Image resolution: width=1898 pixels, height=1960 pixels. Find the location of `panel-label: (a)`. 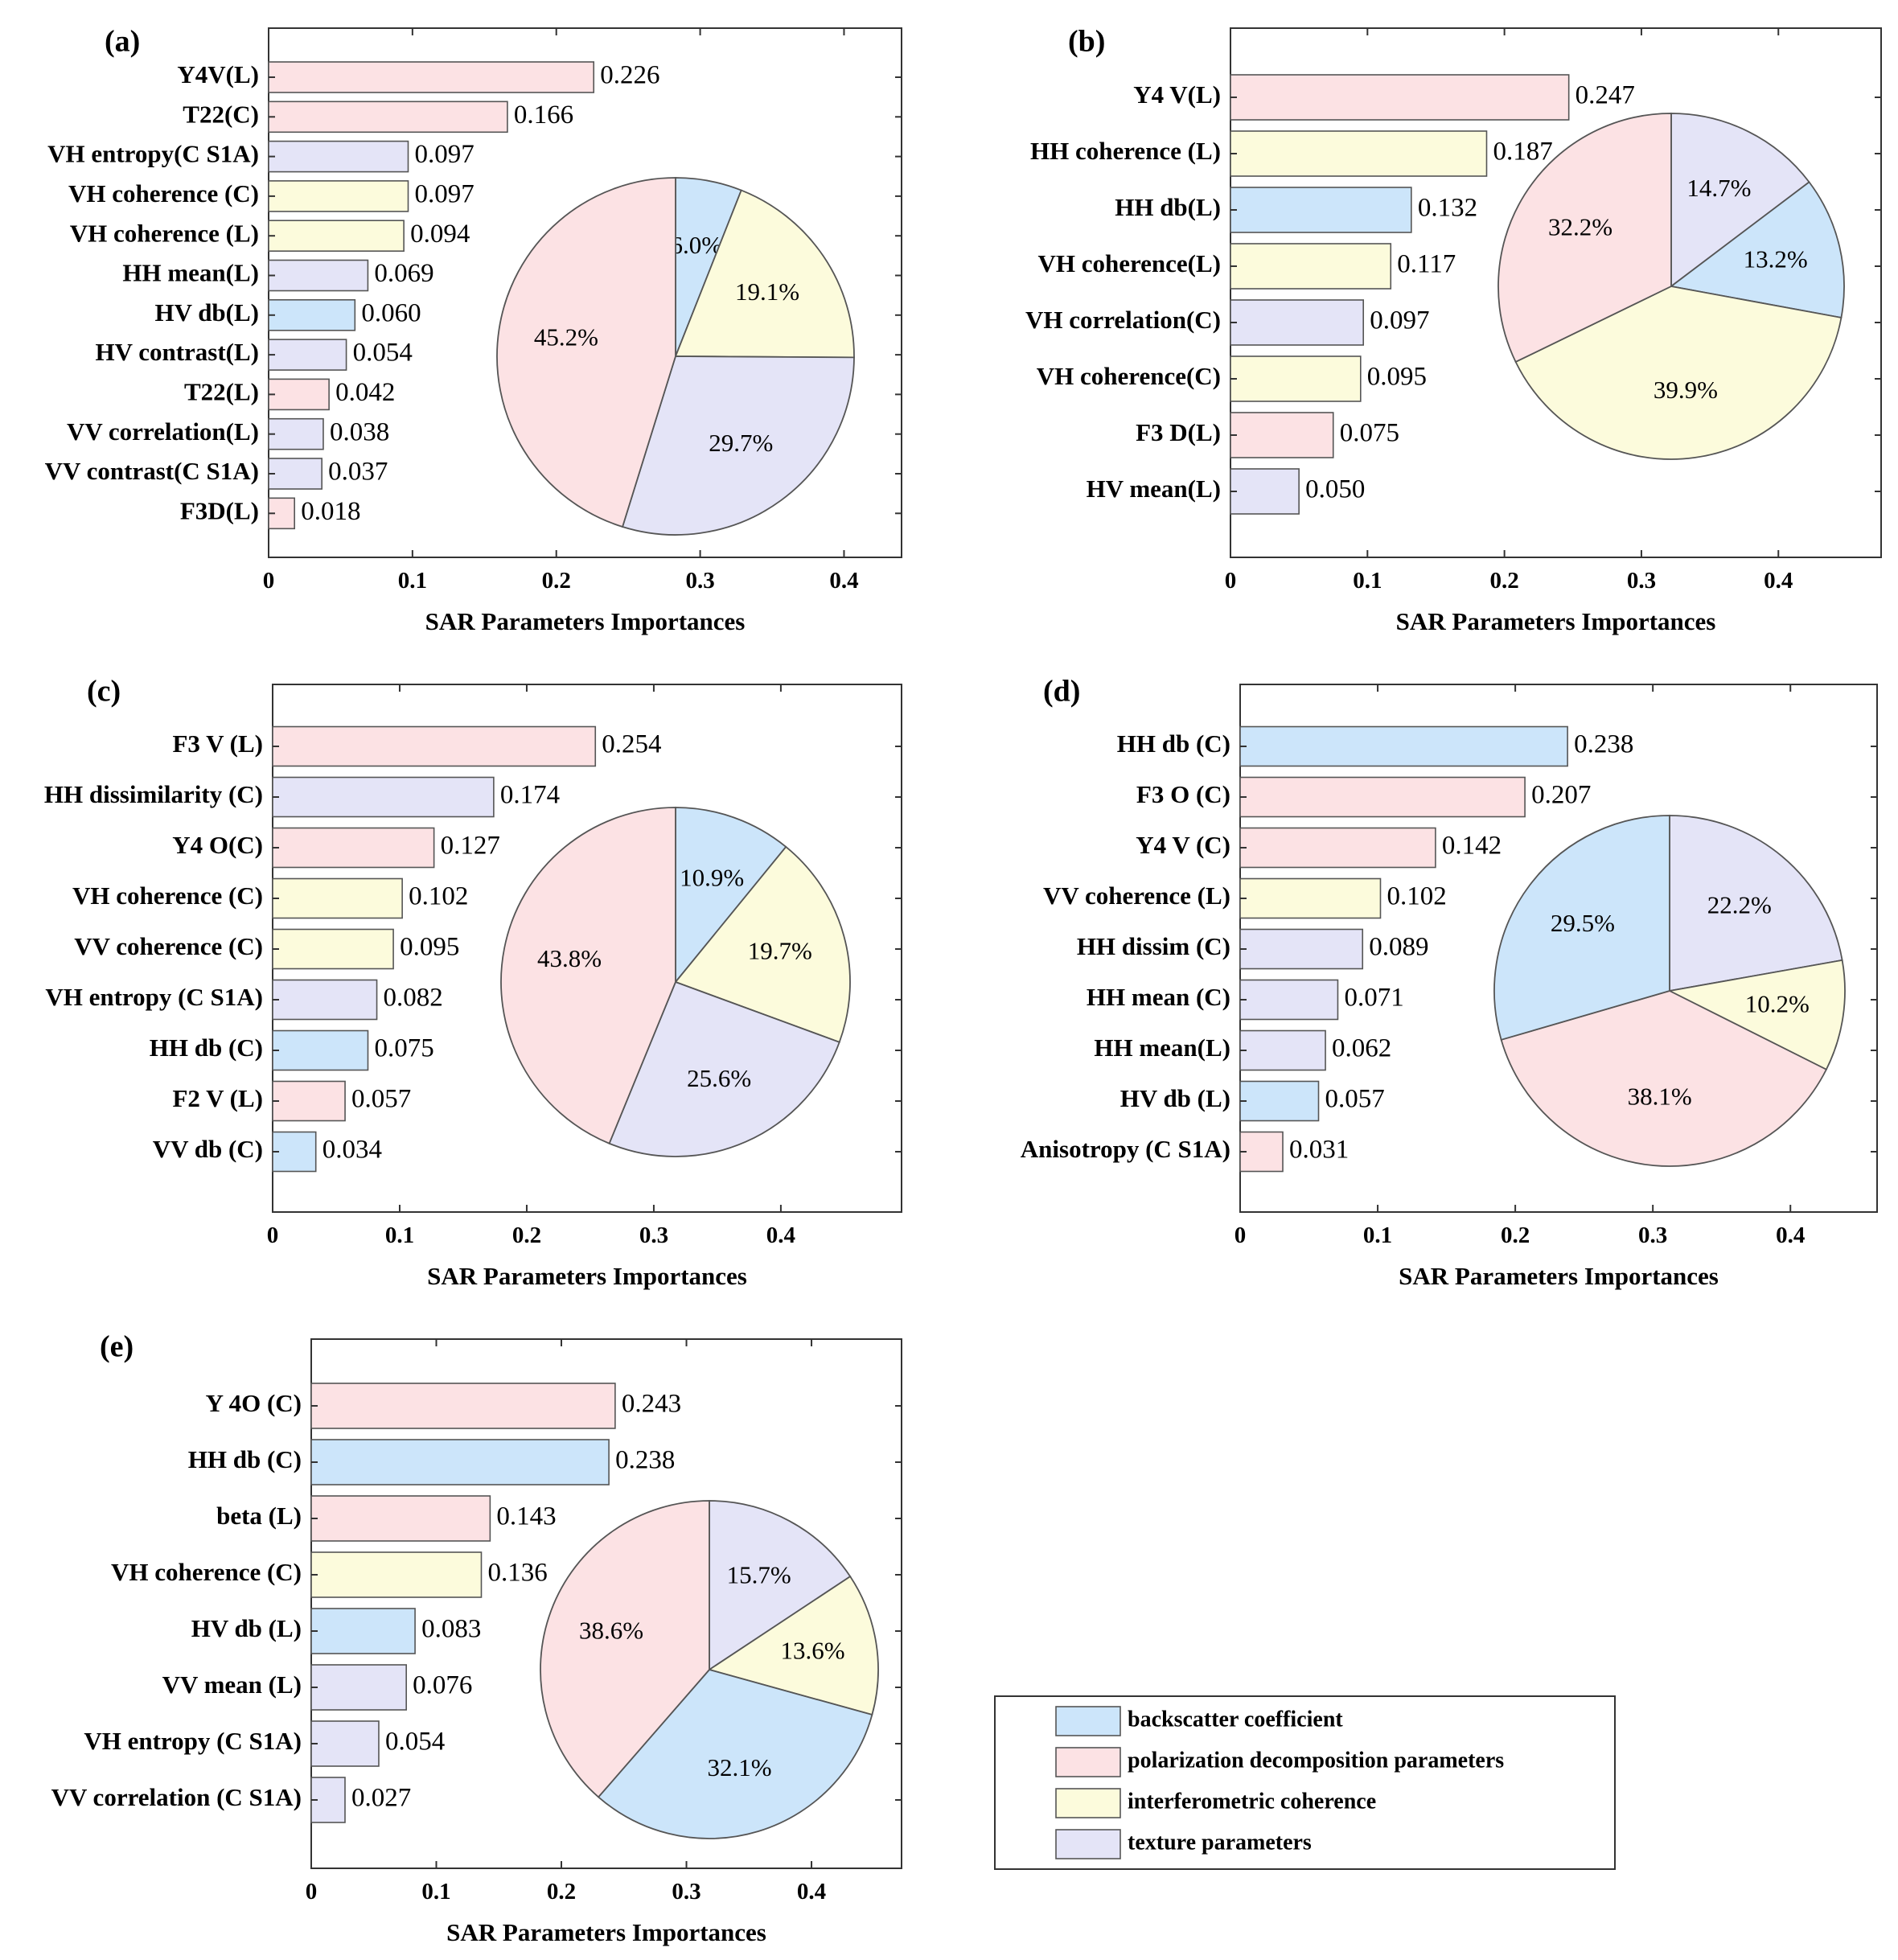

panel-label: (a) is located at coordinates (122, 42).